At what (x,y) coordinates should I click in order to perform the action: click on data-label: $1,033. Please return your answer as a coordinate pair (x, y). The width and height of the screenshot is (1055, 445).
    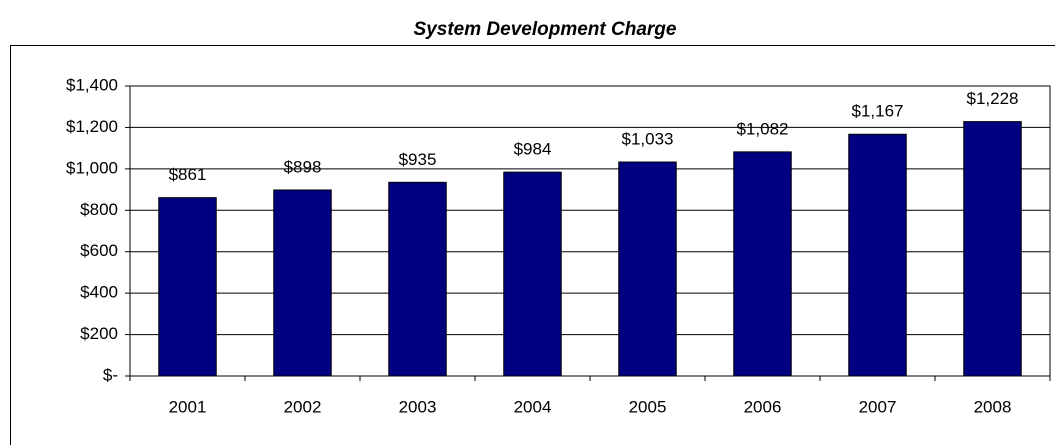
    Looking at the image, I should click on (648, 139).